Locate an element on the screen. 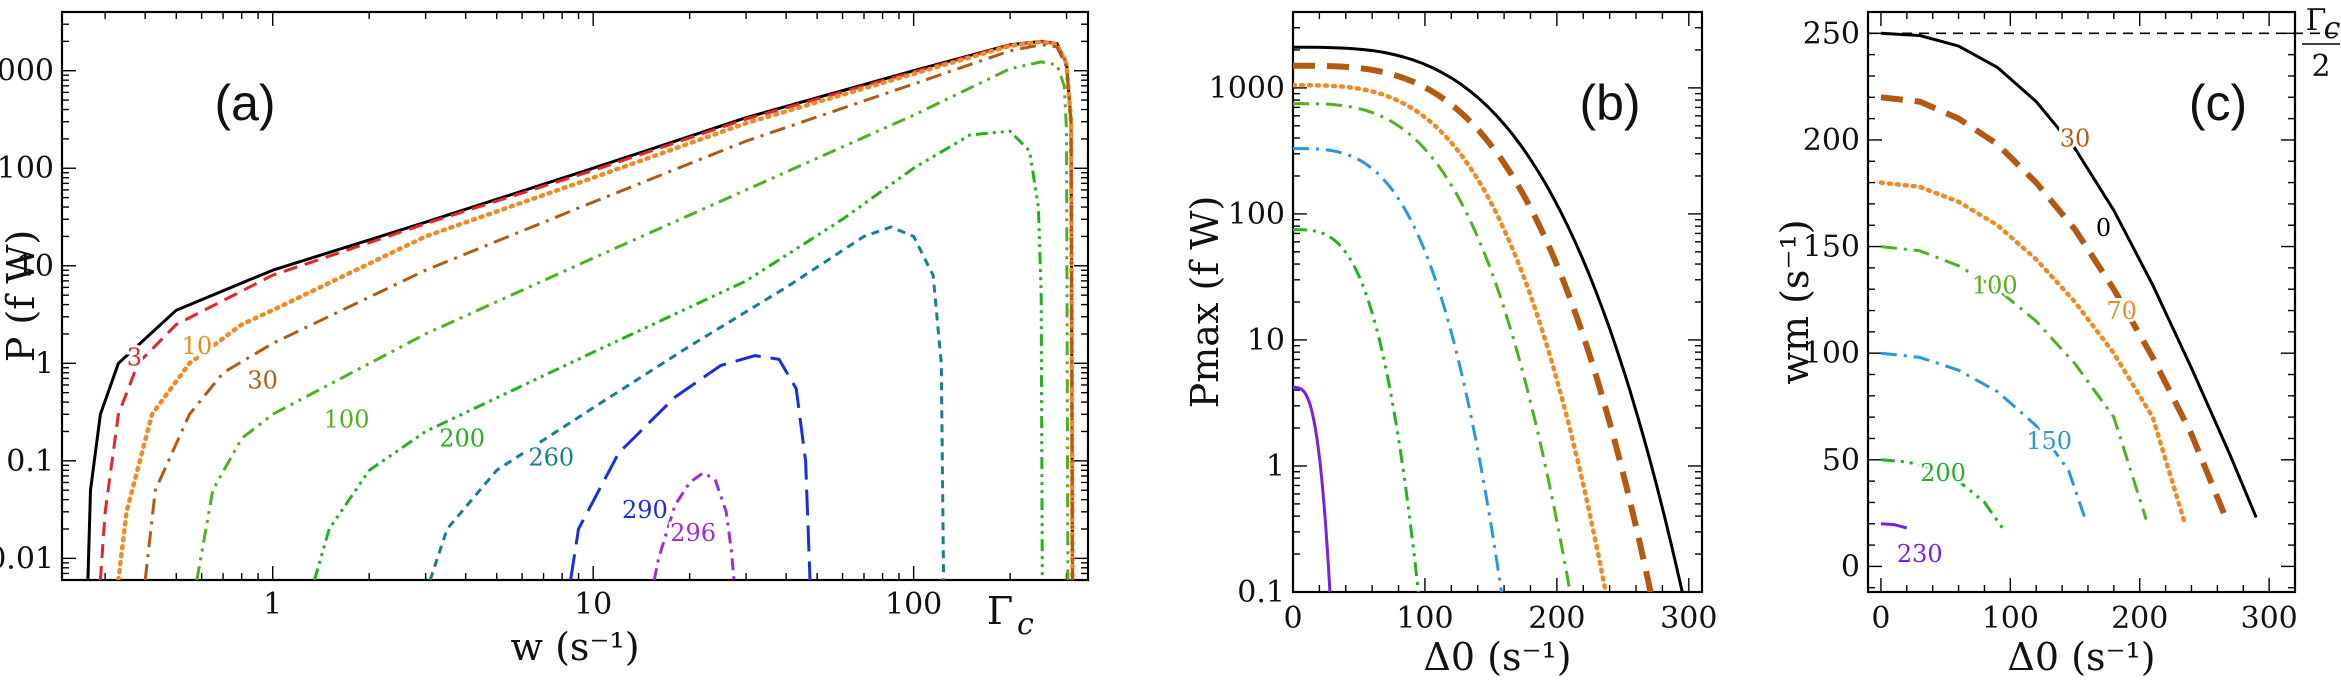 The width and height of the screenshot is (2341, 691). series-150-curve-b is located at coordinates (1398, 369).